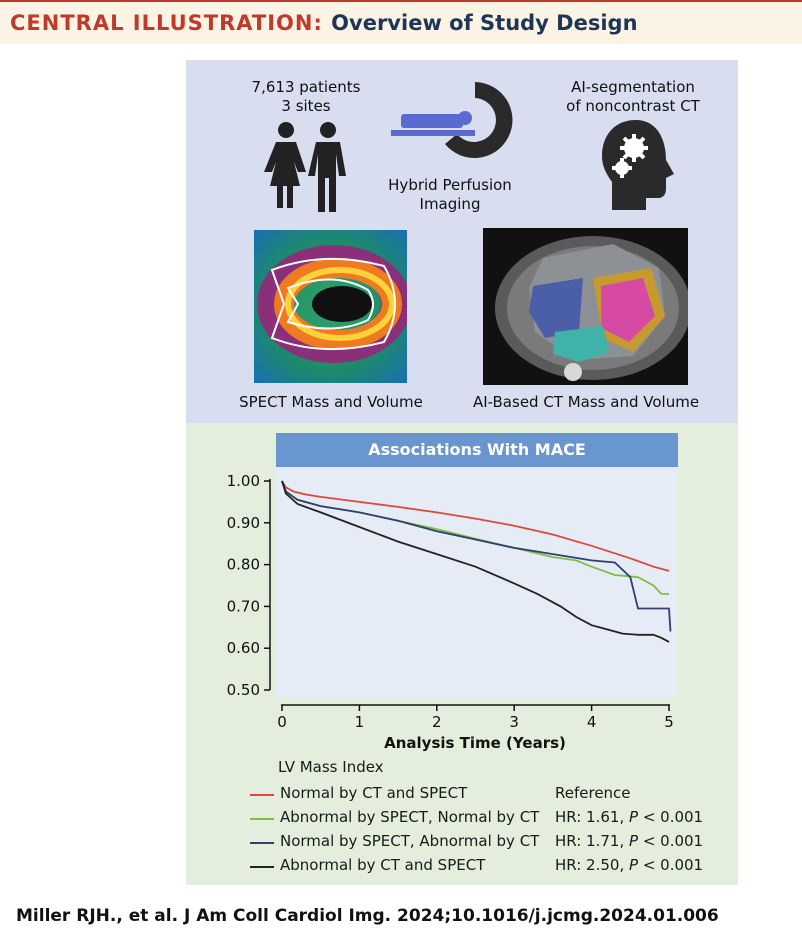  What do you see at coordinates (490, 795) in the screenshot?
I see `legend-item-normal-ct-spect: Normal by CT and SPECT Reference` at bounding box center [490, 795].